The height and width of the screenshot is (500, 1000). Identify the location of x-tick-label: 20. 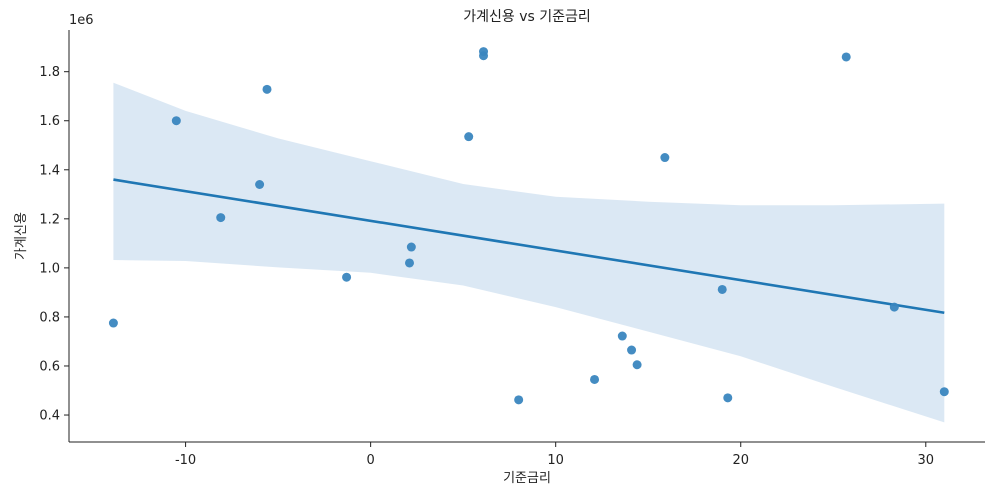
(740, 460).